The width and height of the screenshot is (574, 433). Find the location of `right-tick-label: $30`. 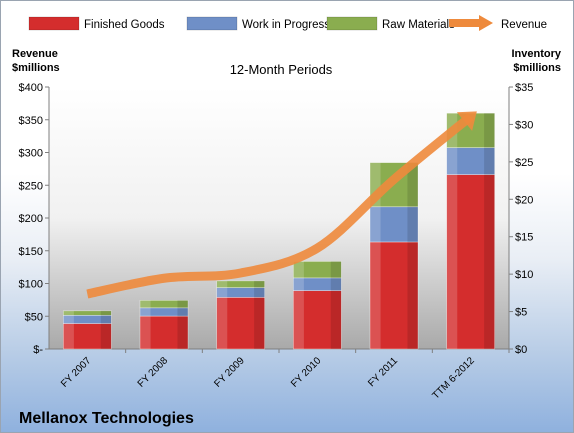

right-tick-label: $30 is located at coordinates (524, 125).